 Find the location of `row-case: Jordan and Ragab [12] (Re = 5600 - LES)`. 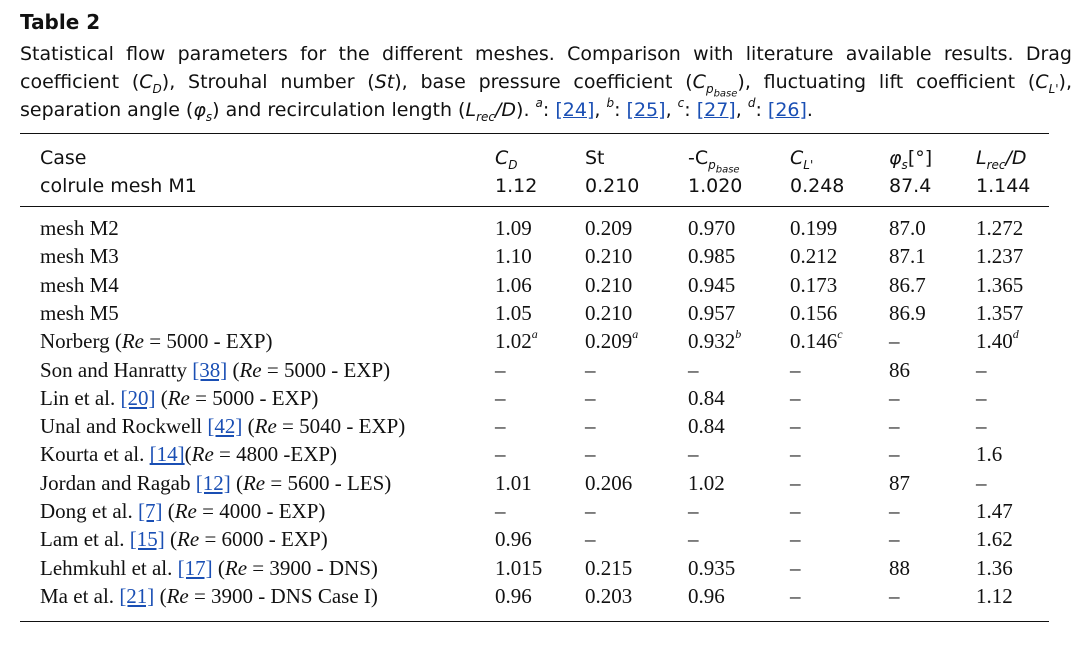

row-case: Jordan and Ragab [12] (Re = 5600 - LES) is located at coordinates (216, 482).